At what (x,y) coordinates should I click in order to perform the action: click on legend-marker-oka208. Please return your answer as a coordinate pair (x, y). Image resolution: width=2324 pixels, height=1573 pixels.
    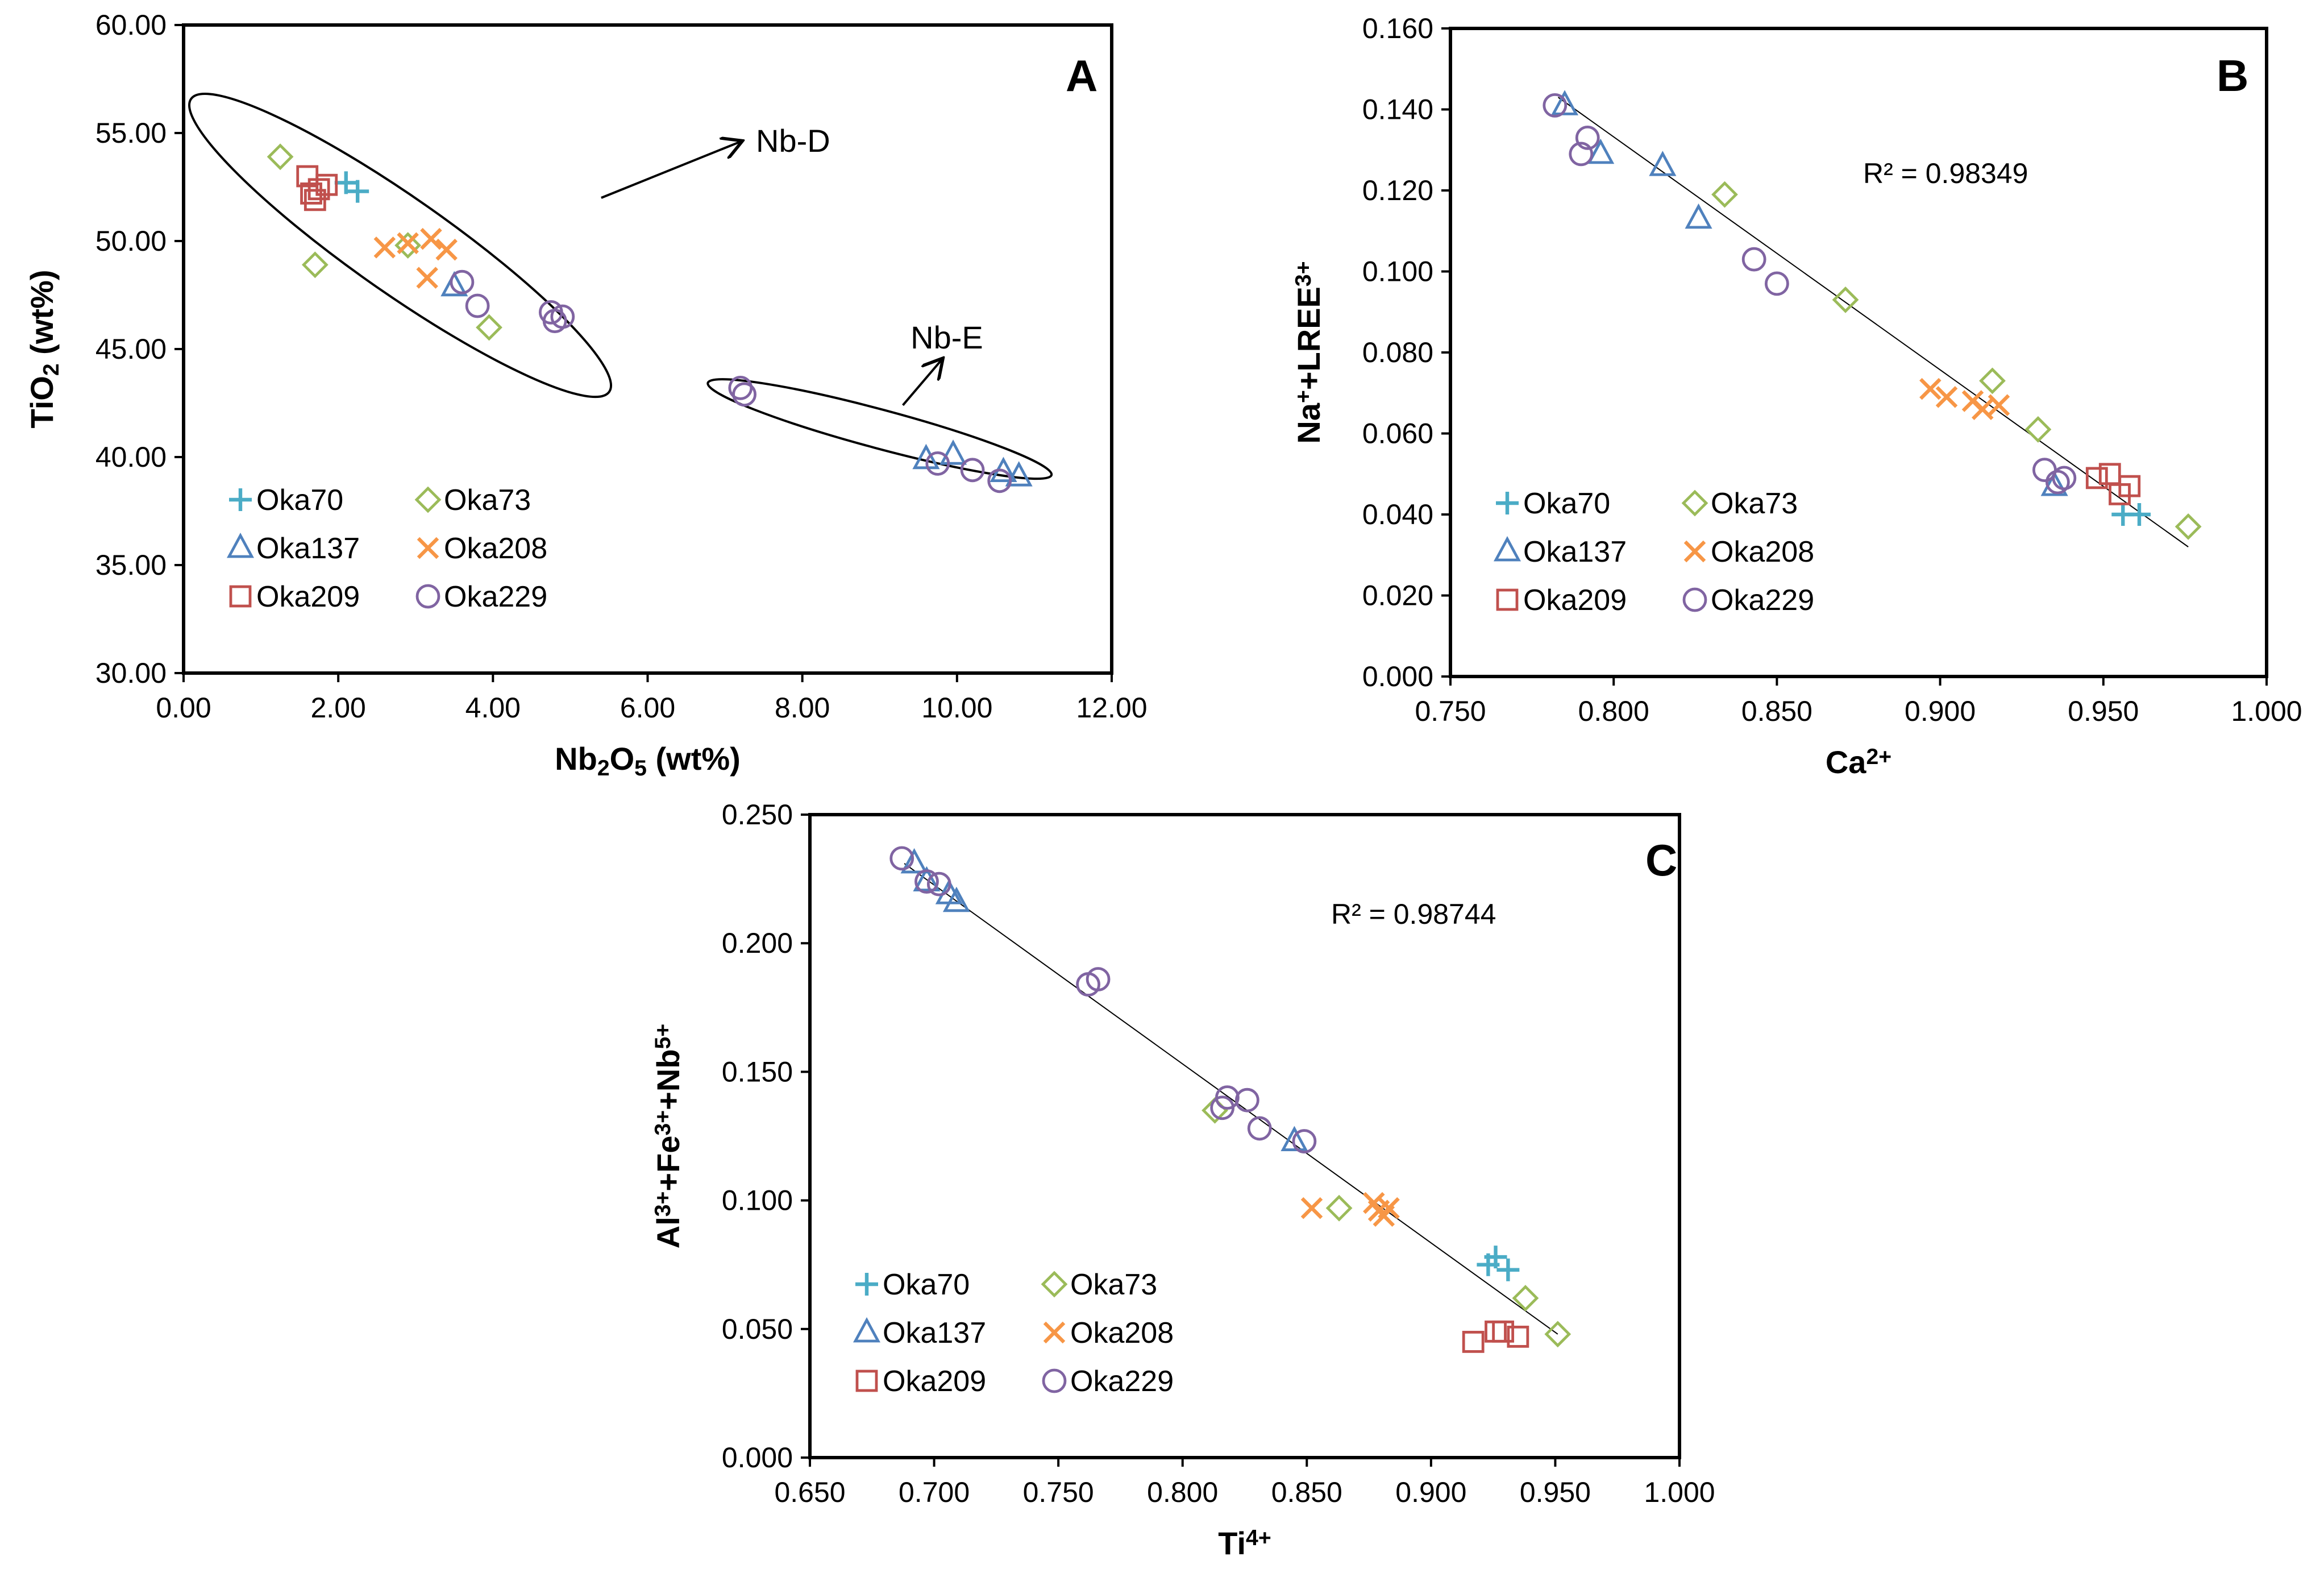
    Looking at the image, I should click on (1054, 1332).